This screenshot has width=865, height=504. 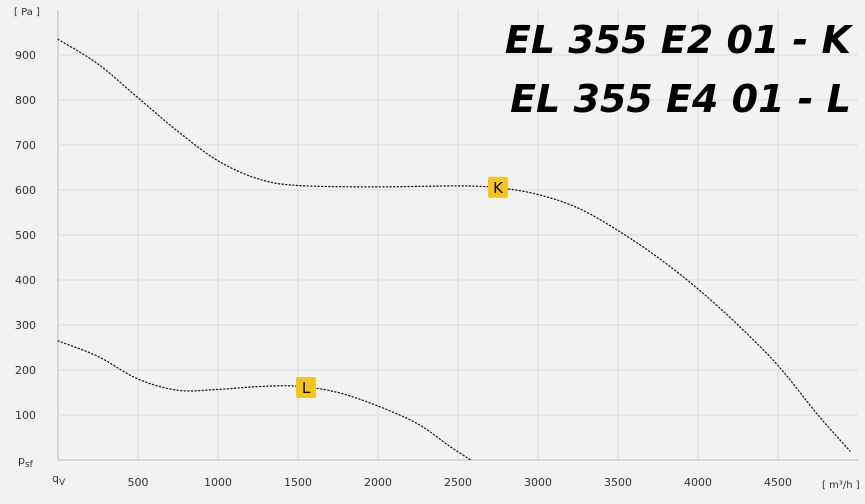 What do you see at coordinates (62, 483) in the screenshot?
I see `x-axis-symbol-subscript: V` at bounding box center [62, 483].